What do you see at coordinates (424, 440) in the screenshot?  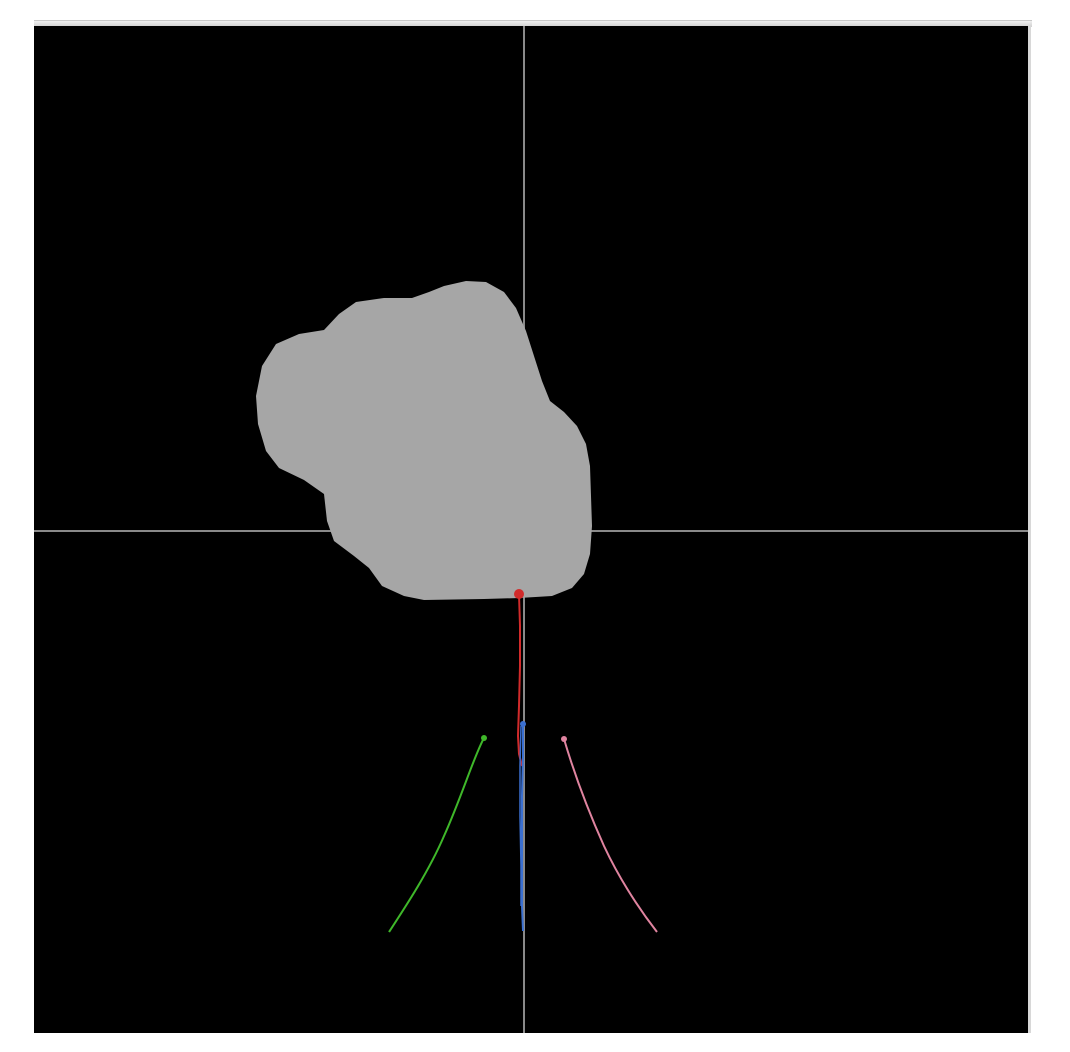 I see `gray-blob-obstacle` at bounding box center [424, 440].